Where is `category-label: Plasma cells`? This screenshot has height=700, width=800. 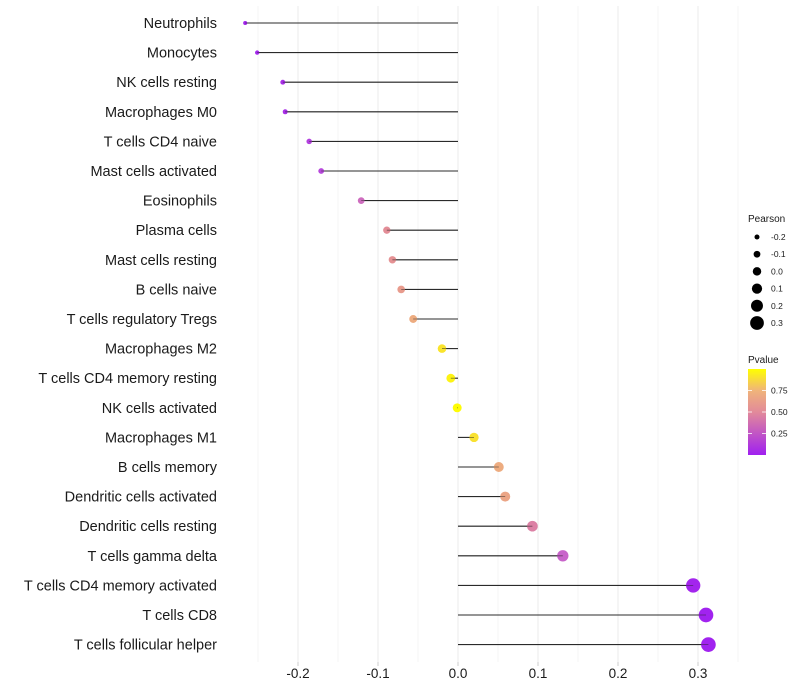 category-label: Plasma cells is located at coordinates (176, 231).